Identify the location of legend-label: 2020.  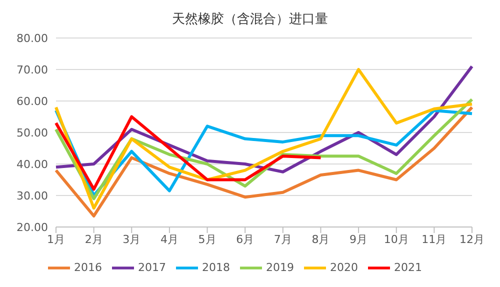
(344, 267).